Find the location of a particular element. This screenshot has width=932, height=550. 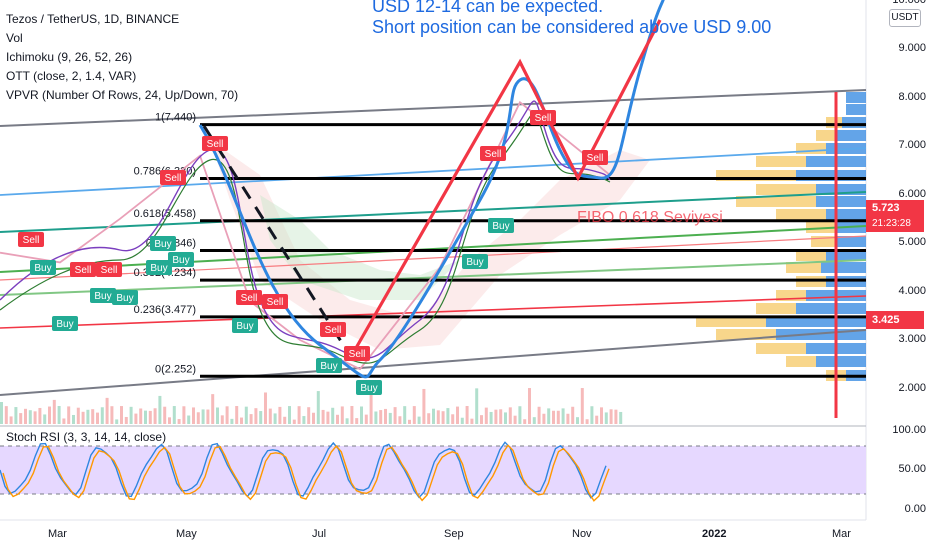

channel-lower is located at coordinates (433, 362).